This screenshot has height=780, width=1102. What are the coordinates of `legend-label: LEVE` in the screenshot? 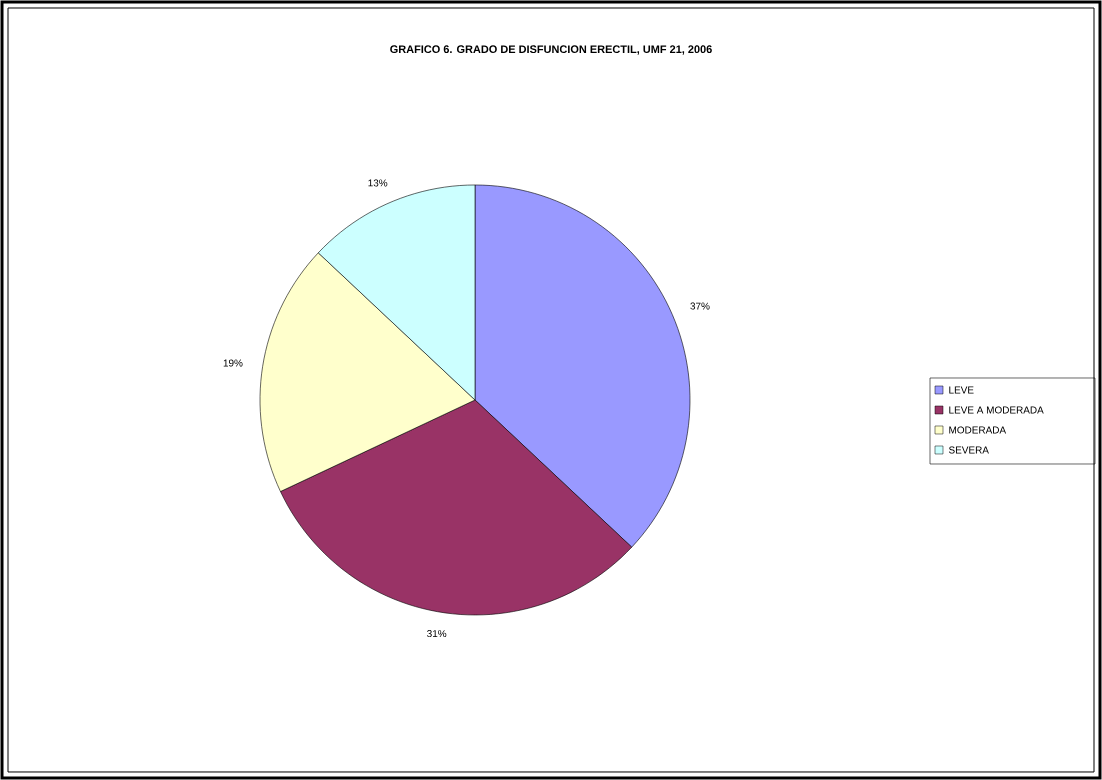 It's located at (961, 390).